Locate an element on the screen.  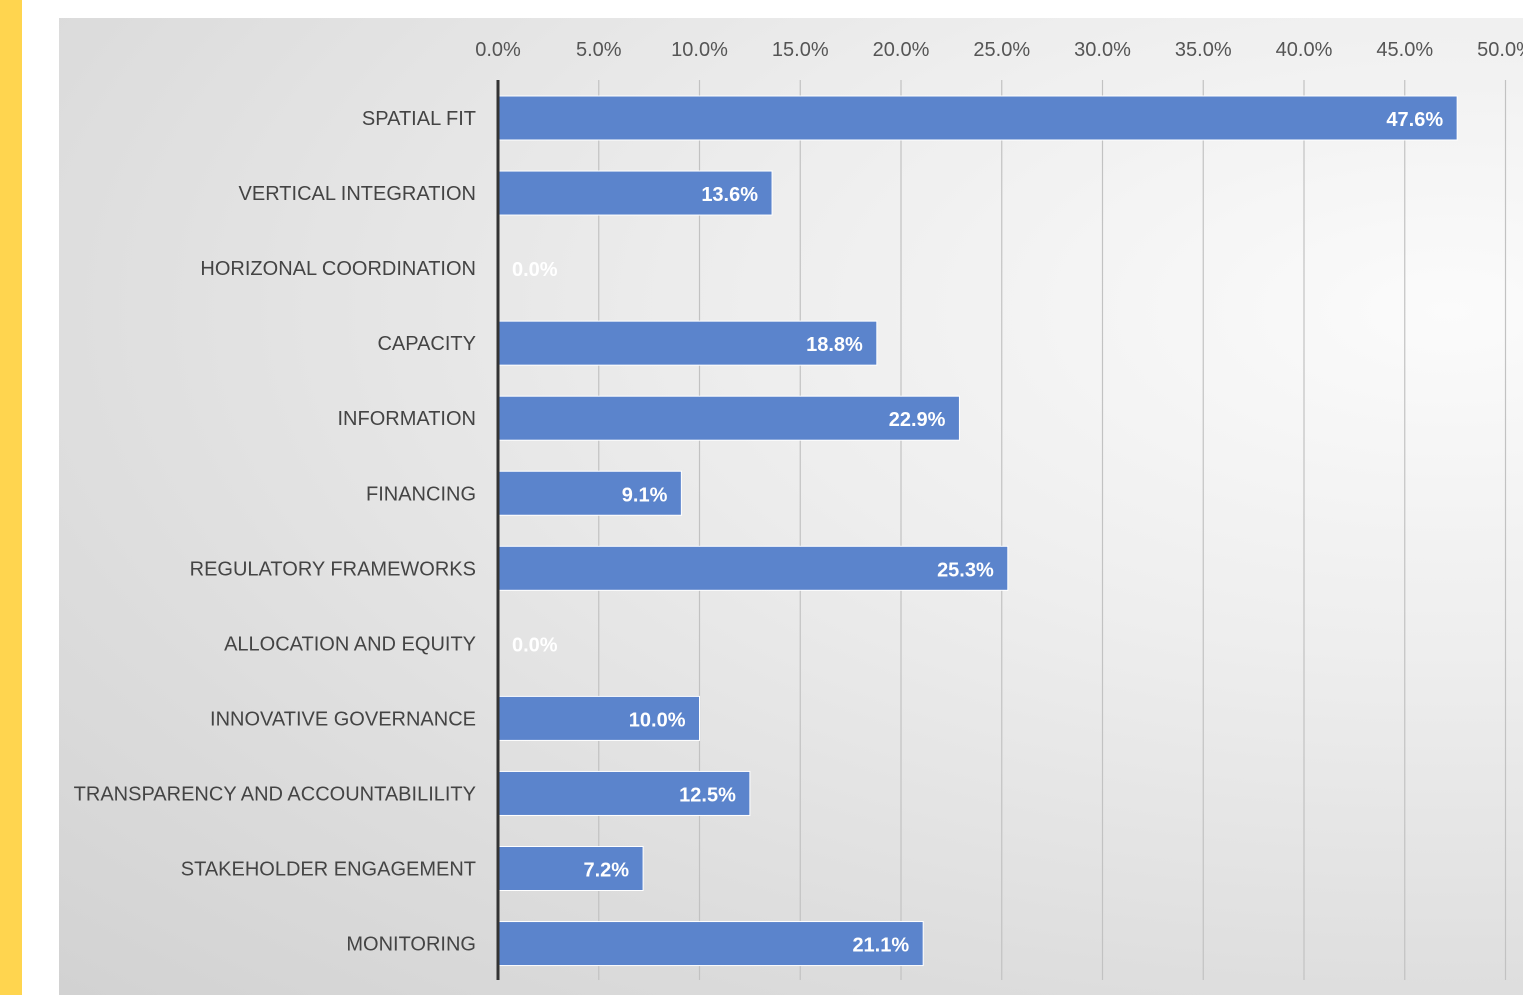
category-label: SPATIAL FIT is located at coordinates (419, 119).